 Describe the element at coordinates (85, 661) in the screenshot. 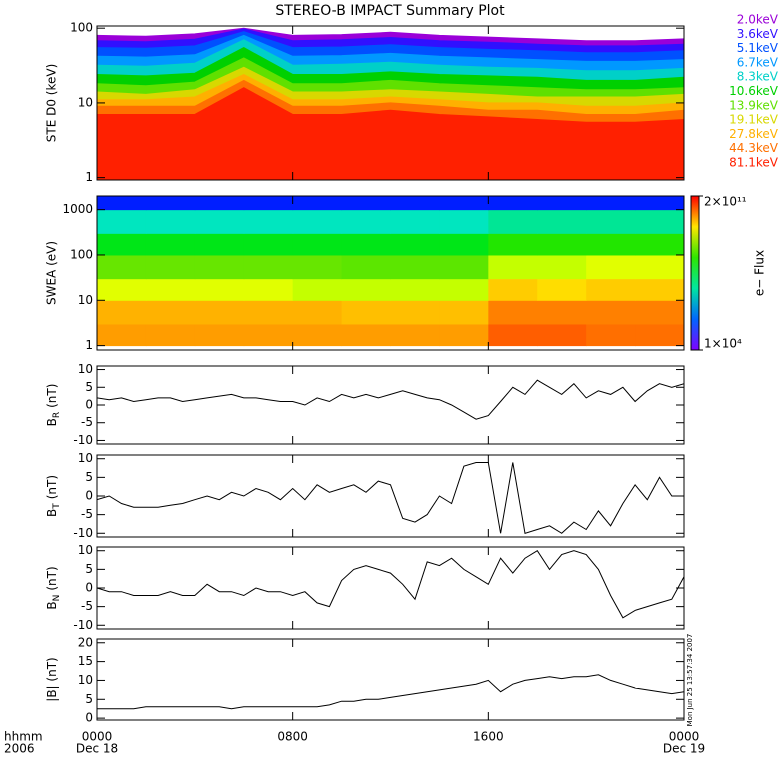

I see `y-tick-label: 15` at that location.